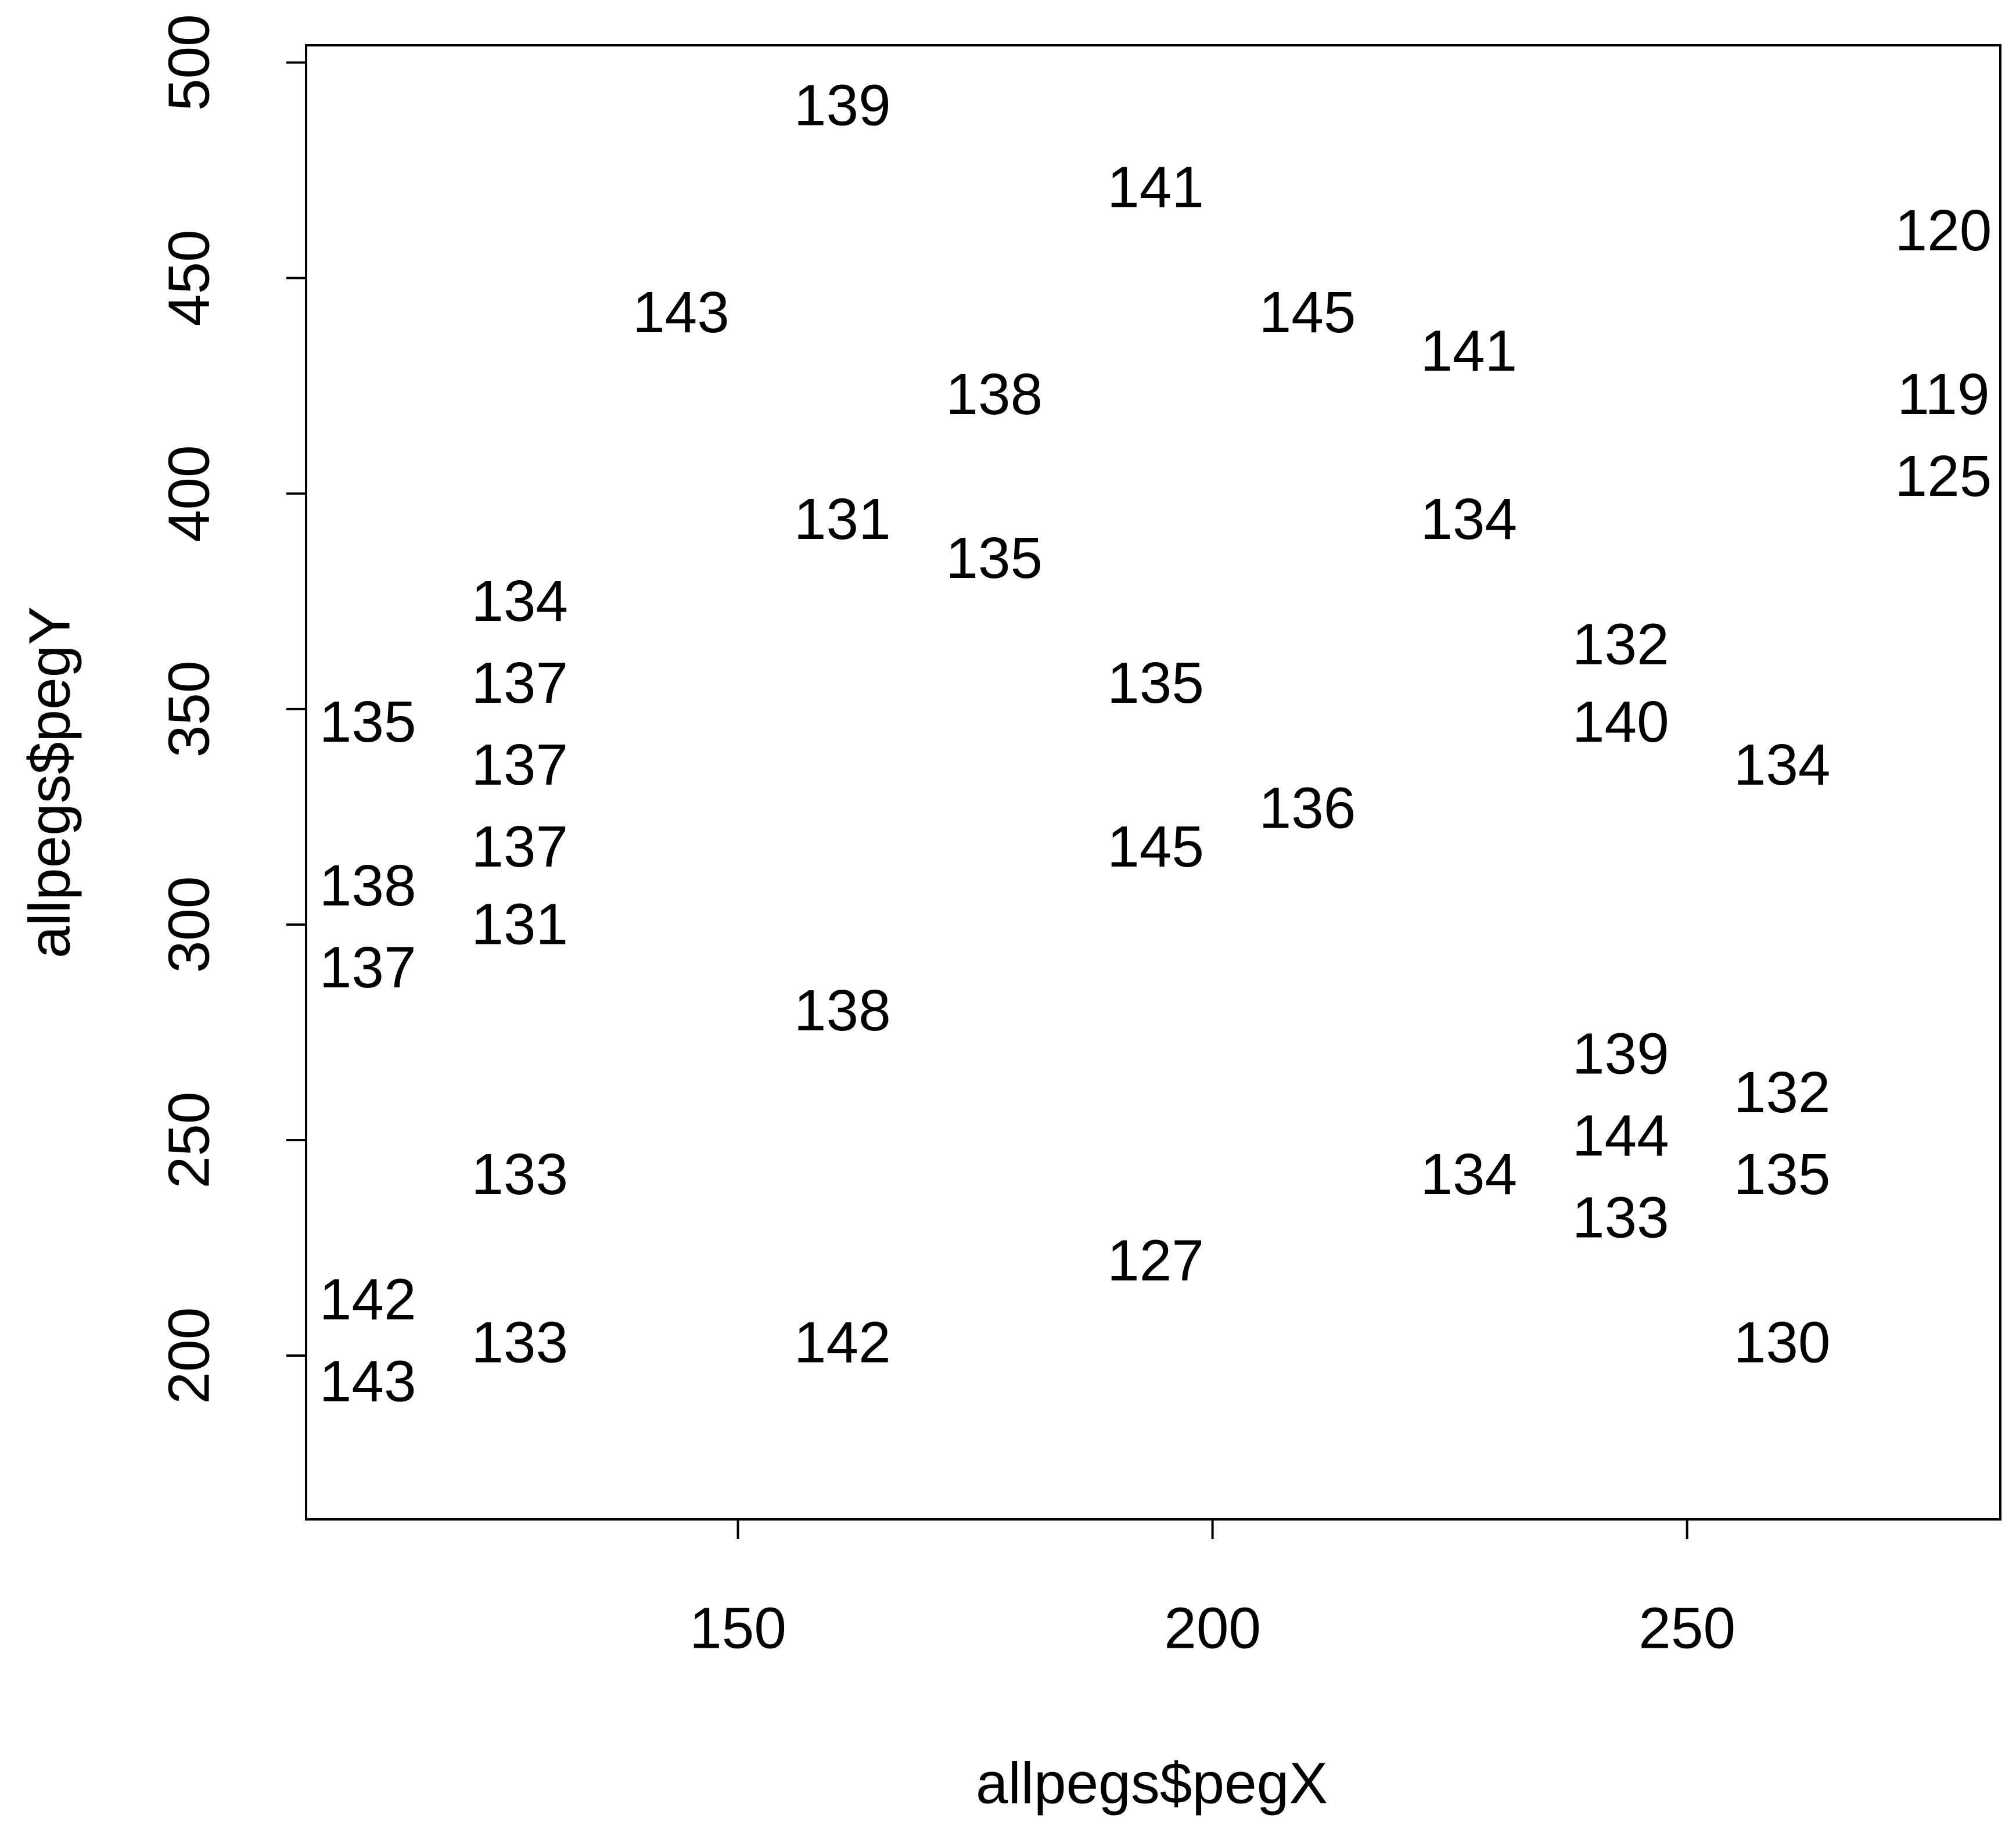  What do you see at coordinates (1152, 1784) in the screenshot?
I see `x-axis-title: allpegs$pegX` at bounding box center [1152, 1784].